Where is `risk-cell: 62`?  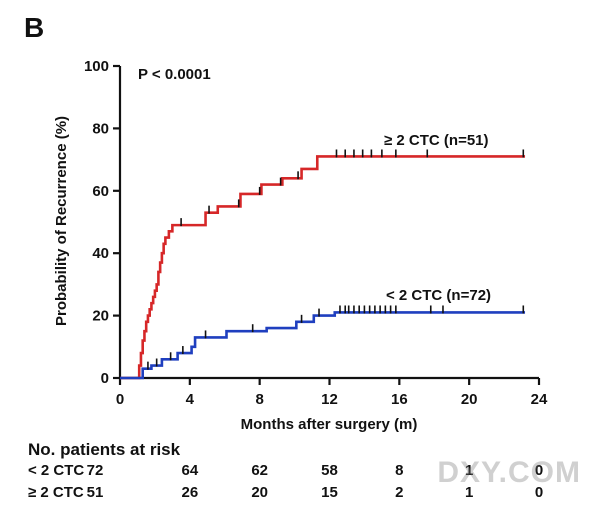 risk-cell: 62 is located at coordinates (259, 470).